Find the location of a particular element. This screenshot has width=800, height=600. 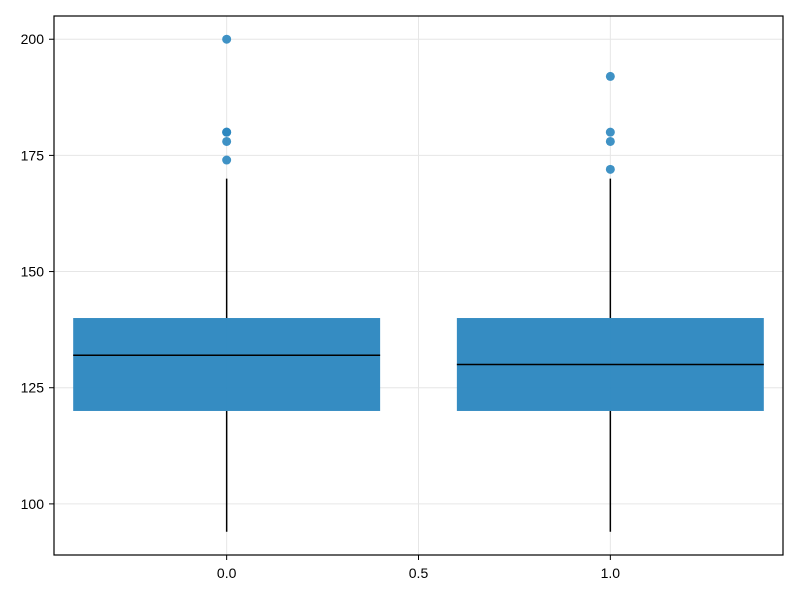

y-tick-label: 150 is located at coordinates (33, 272).